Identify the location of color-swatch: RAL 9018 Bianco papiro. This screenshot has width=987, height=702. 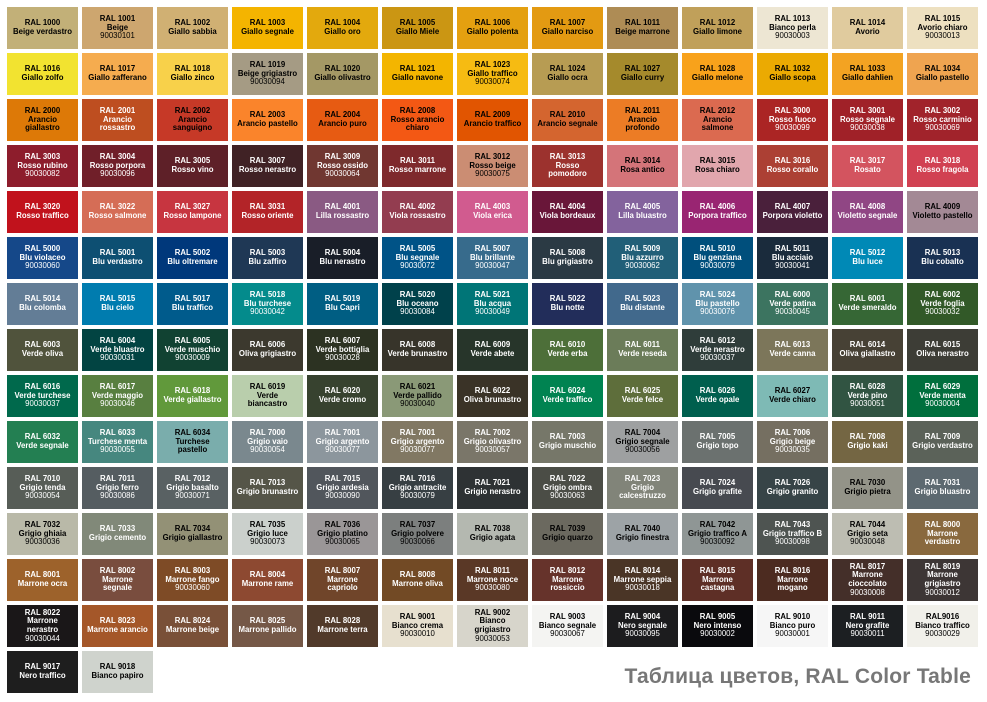
(117, 672).